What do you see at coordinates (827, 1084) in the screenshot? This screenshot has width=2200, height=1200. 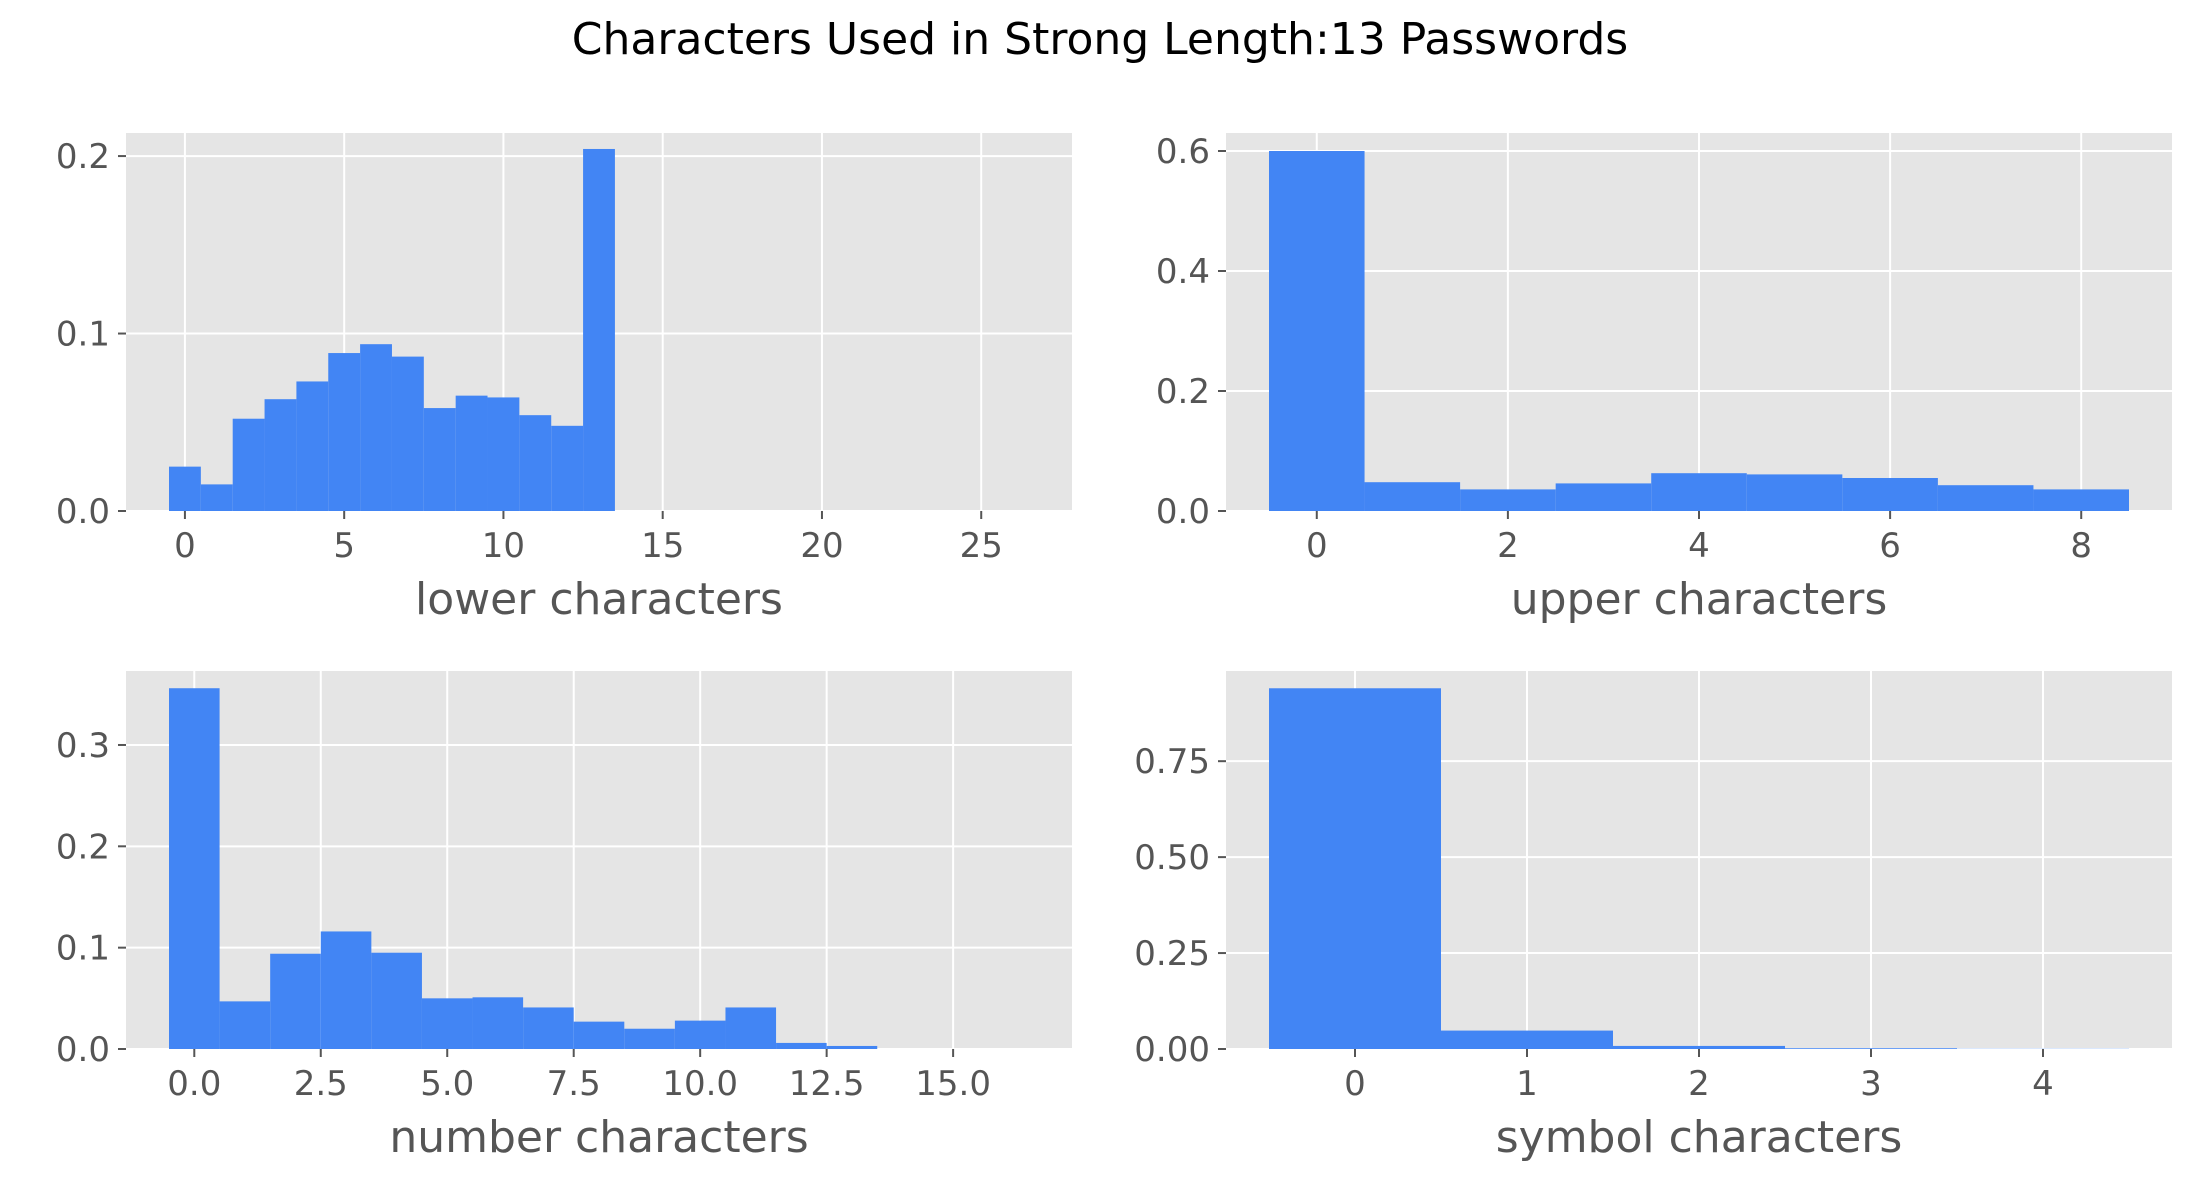 I see `panel-3-x-tick-label-5: 12.5` at bounding box center [827, 1084].